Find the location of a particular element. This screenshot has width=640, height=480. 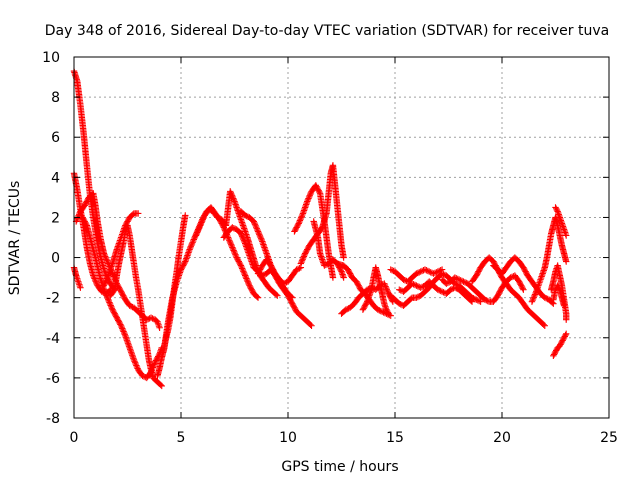

x-tick-label: 10 is located at coordinates (288, 438).